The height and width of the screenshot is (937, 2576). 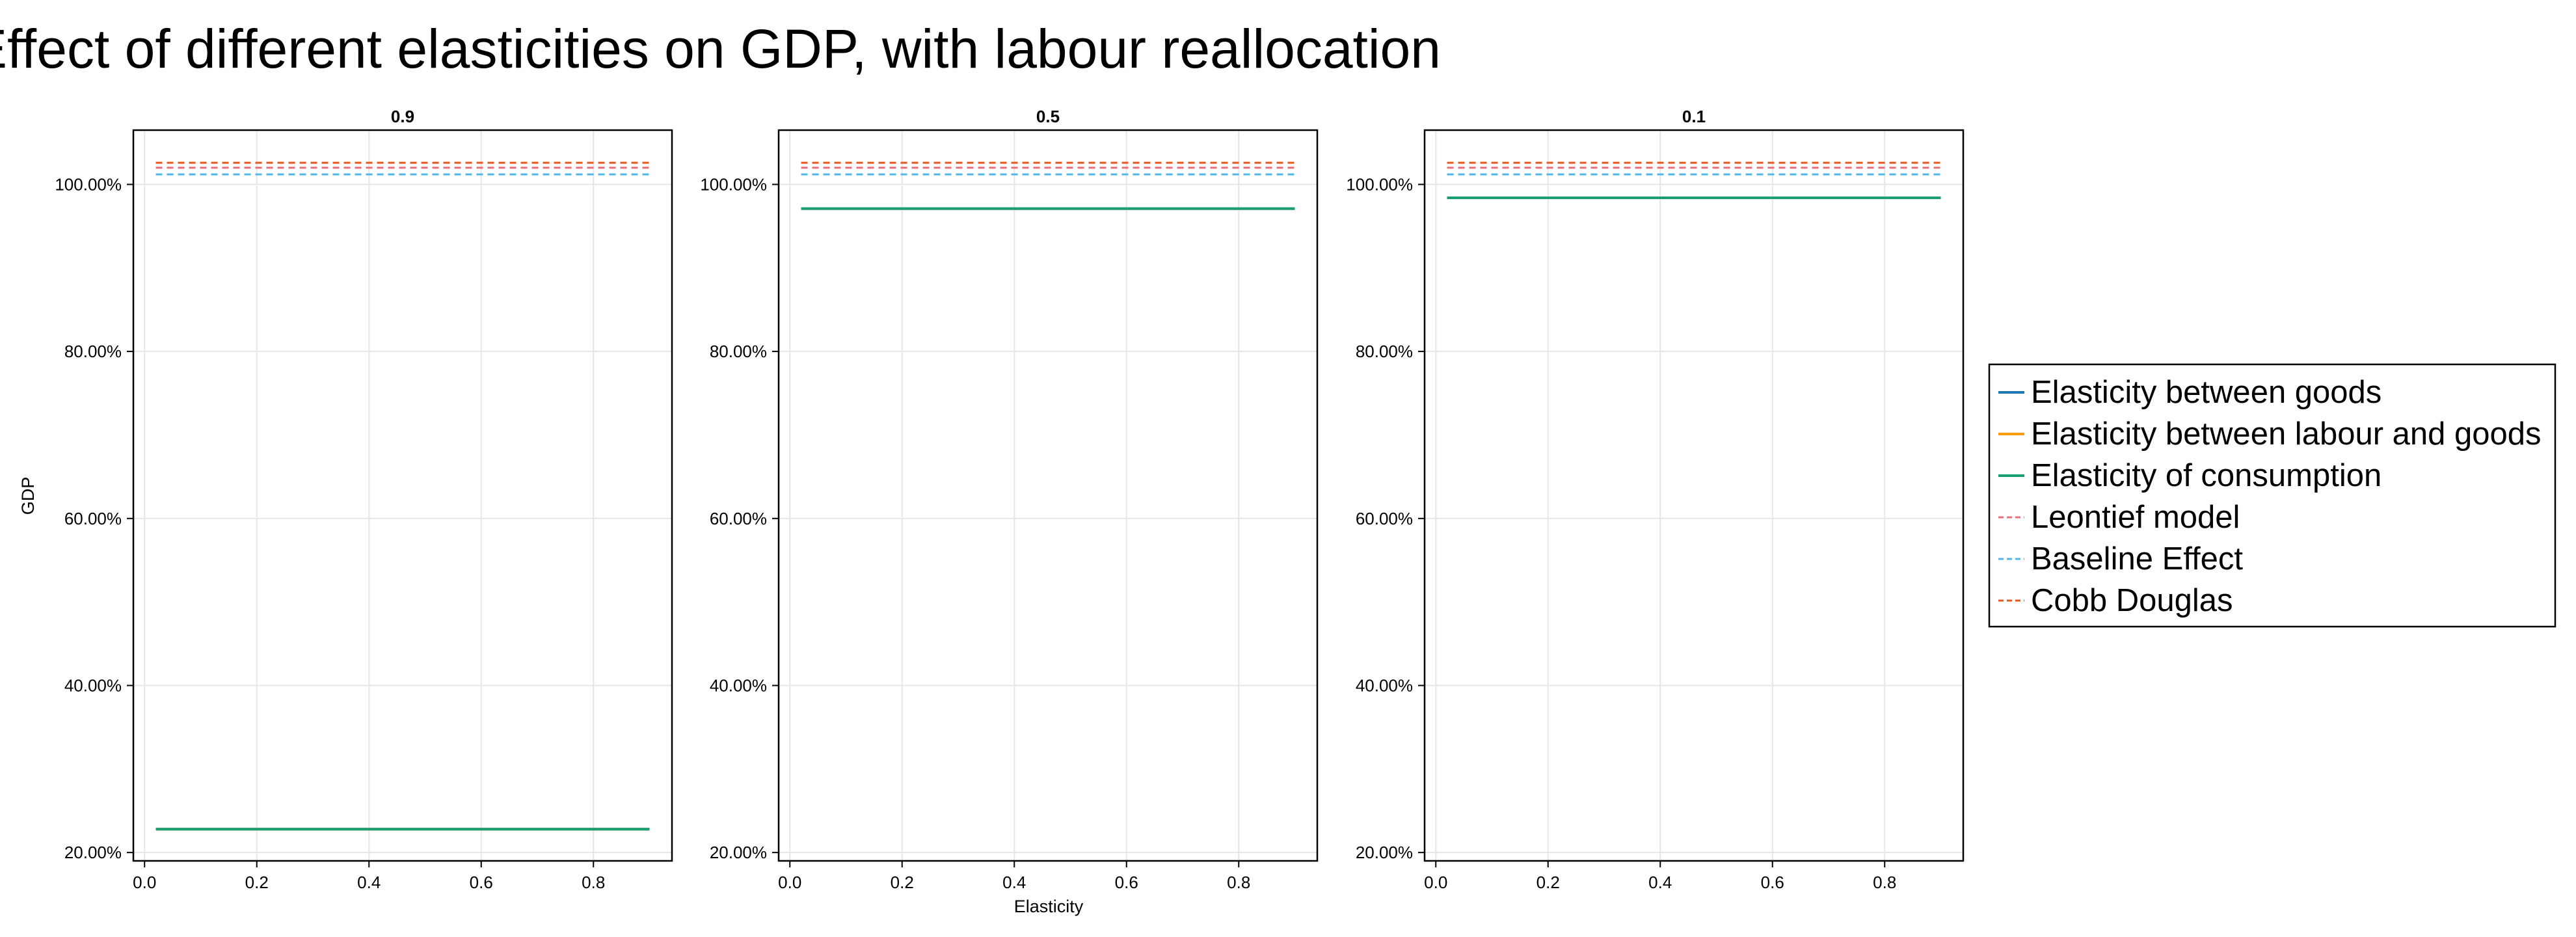 What do you see at coordinates (2132, 600) in the screenshot?
I see `legend-label: Cobb Douglas` at bounding box center [2132, 600].